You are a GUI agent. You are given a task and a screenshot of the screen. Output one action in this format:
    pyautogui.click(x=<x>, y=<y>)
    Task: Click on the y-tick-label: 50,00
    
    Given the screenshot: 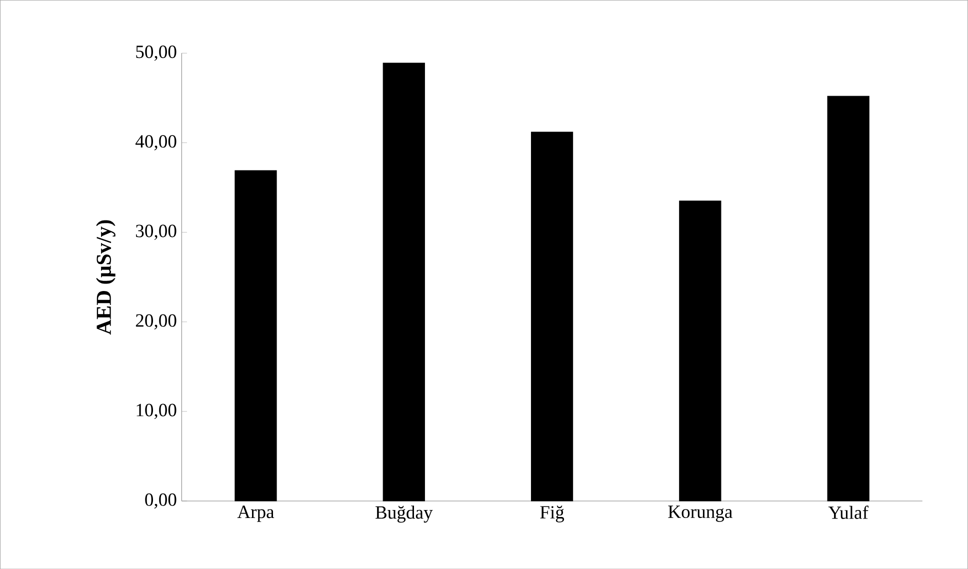 What is the action you would take?
    pyautogui.click(x=156, y=53)
    